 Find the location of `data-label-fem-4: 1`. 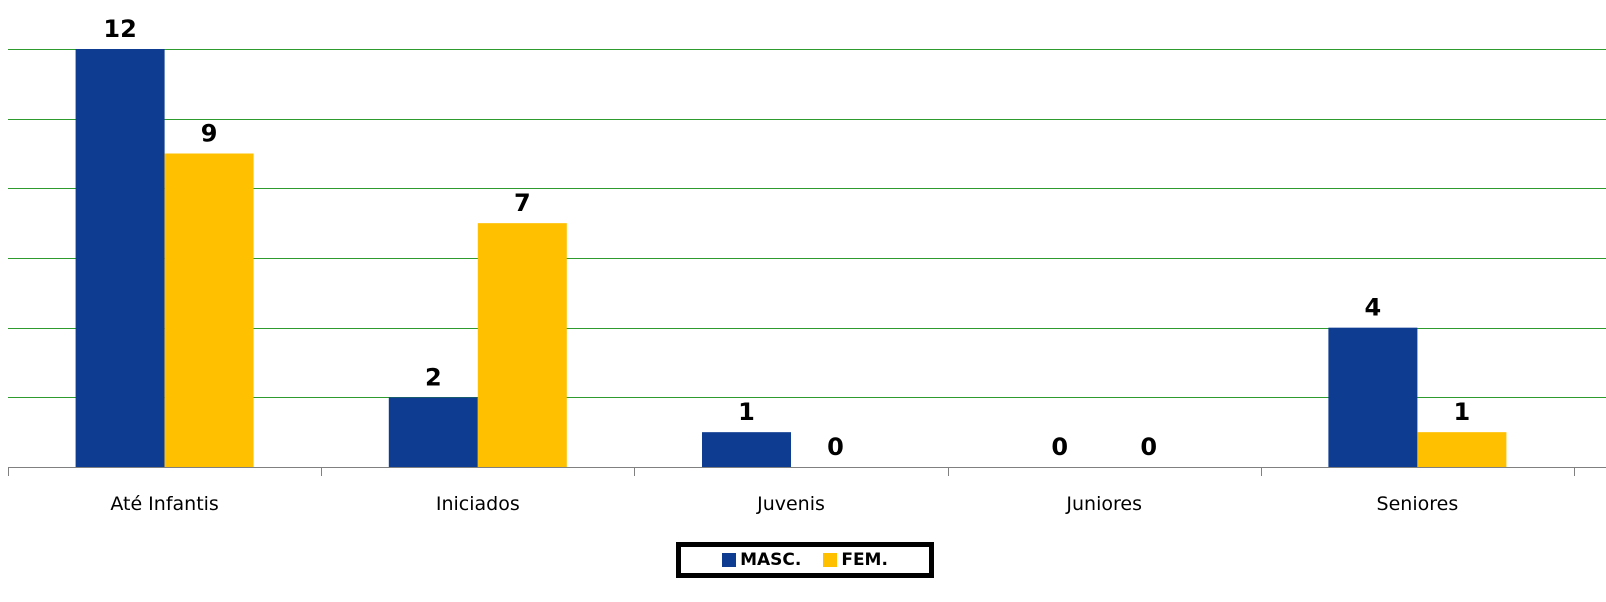

data-label-fem-4: 1 is located at coordinates (1462, 412).